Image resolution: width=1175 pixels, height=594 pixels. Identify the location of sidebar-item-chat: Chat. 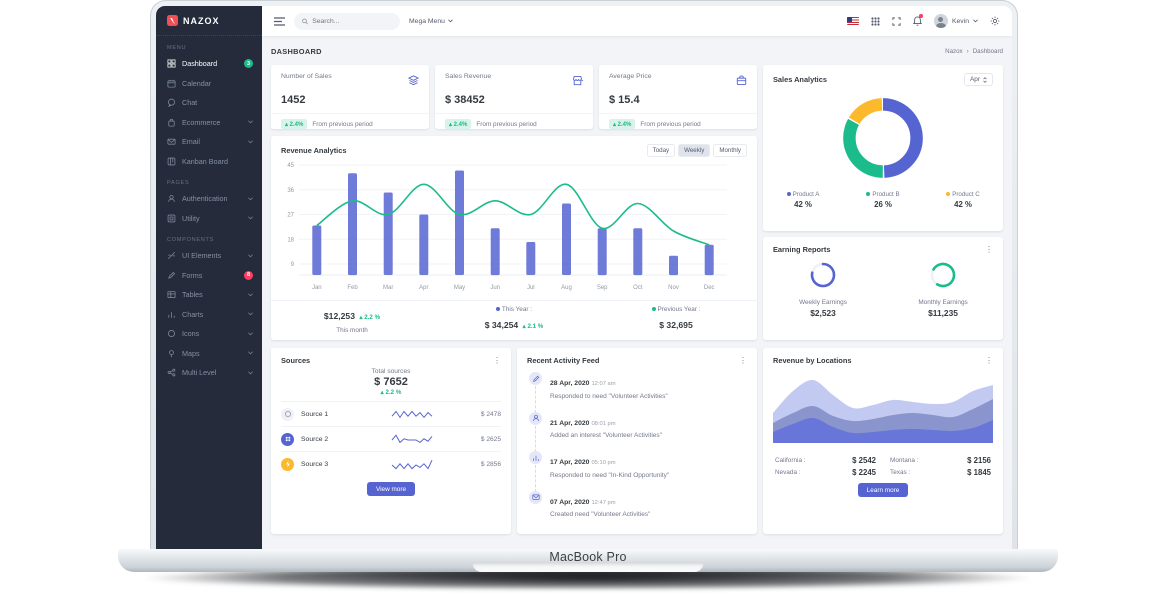
(209, 103).